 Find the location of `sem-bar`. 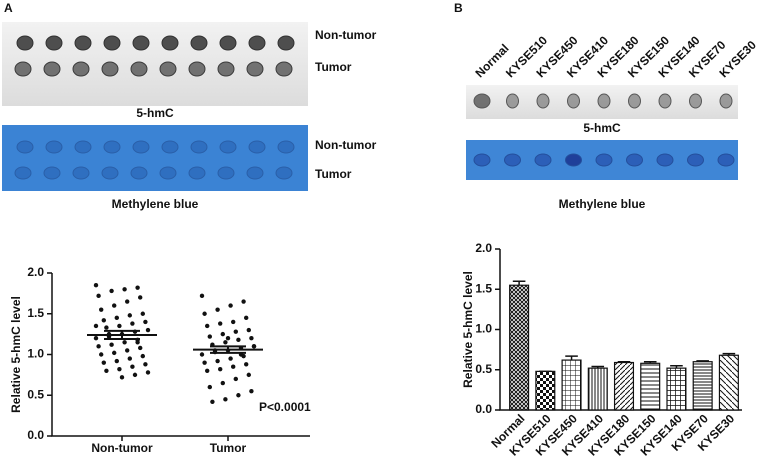

sem-bar is located at coordinates (228, 349).